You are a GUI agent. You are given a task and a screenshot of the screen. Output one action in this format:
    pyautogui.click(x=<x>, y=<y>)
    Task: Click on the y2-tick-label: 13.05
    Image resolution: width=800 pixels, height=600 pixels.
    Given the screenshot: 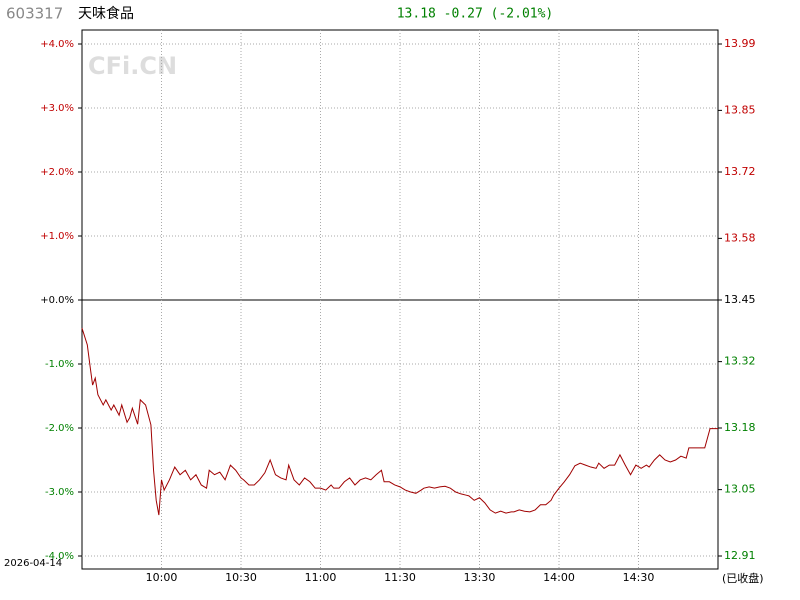 What is the action you would take?
    pyautogui.click(x=740, y=489)
    